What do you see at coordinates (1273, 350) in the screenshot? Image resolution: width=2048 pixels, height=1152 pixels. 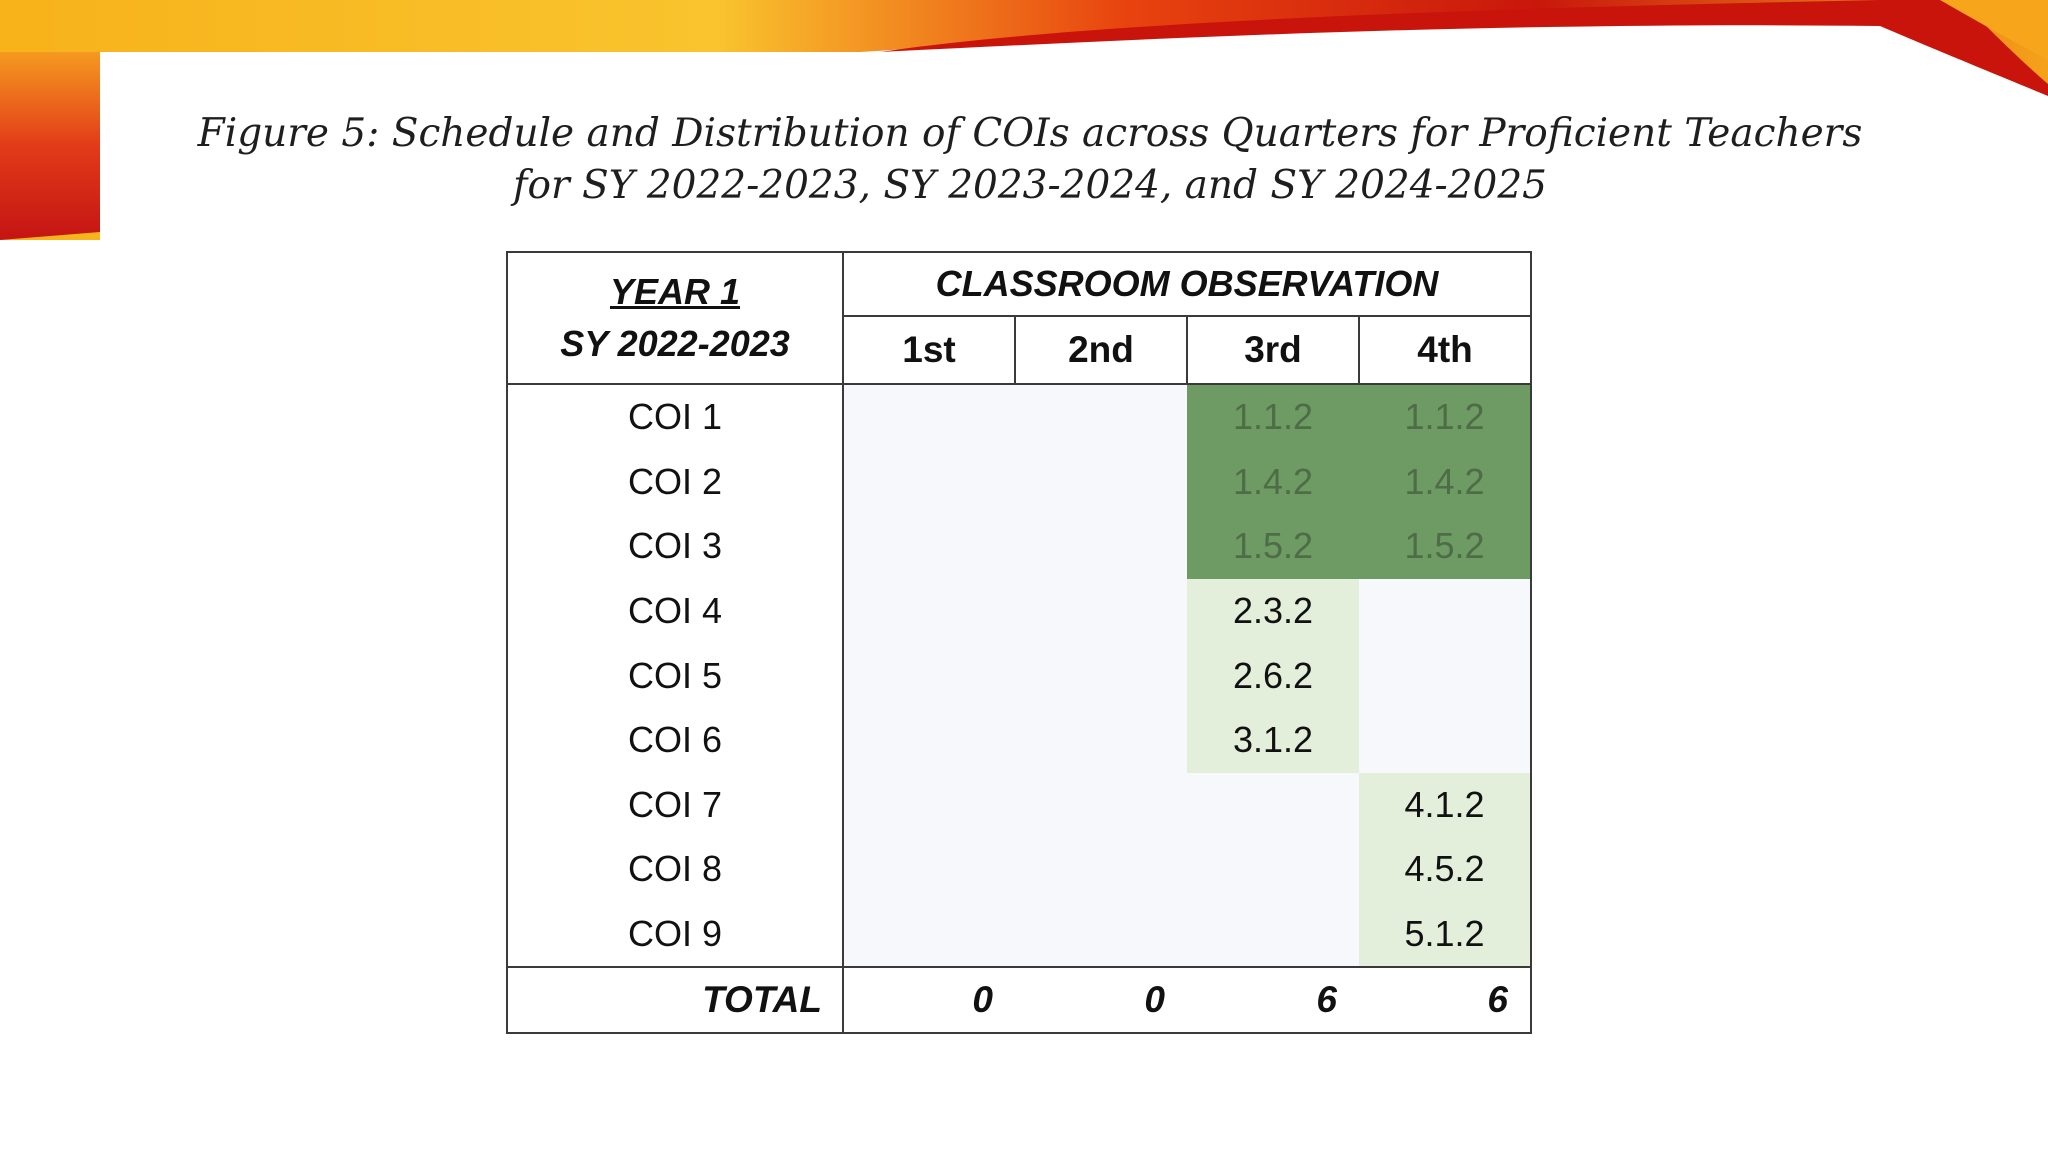 I see `quarter-header-3: 3rd` at bounding box center [1273, 350].